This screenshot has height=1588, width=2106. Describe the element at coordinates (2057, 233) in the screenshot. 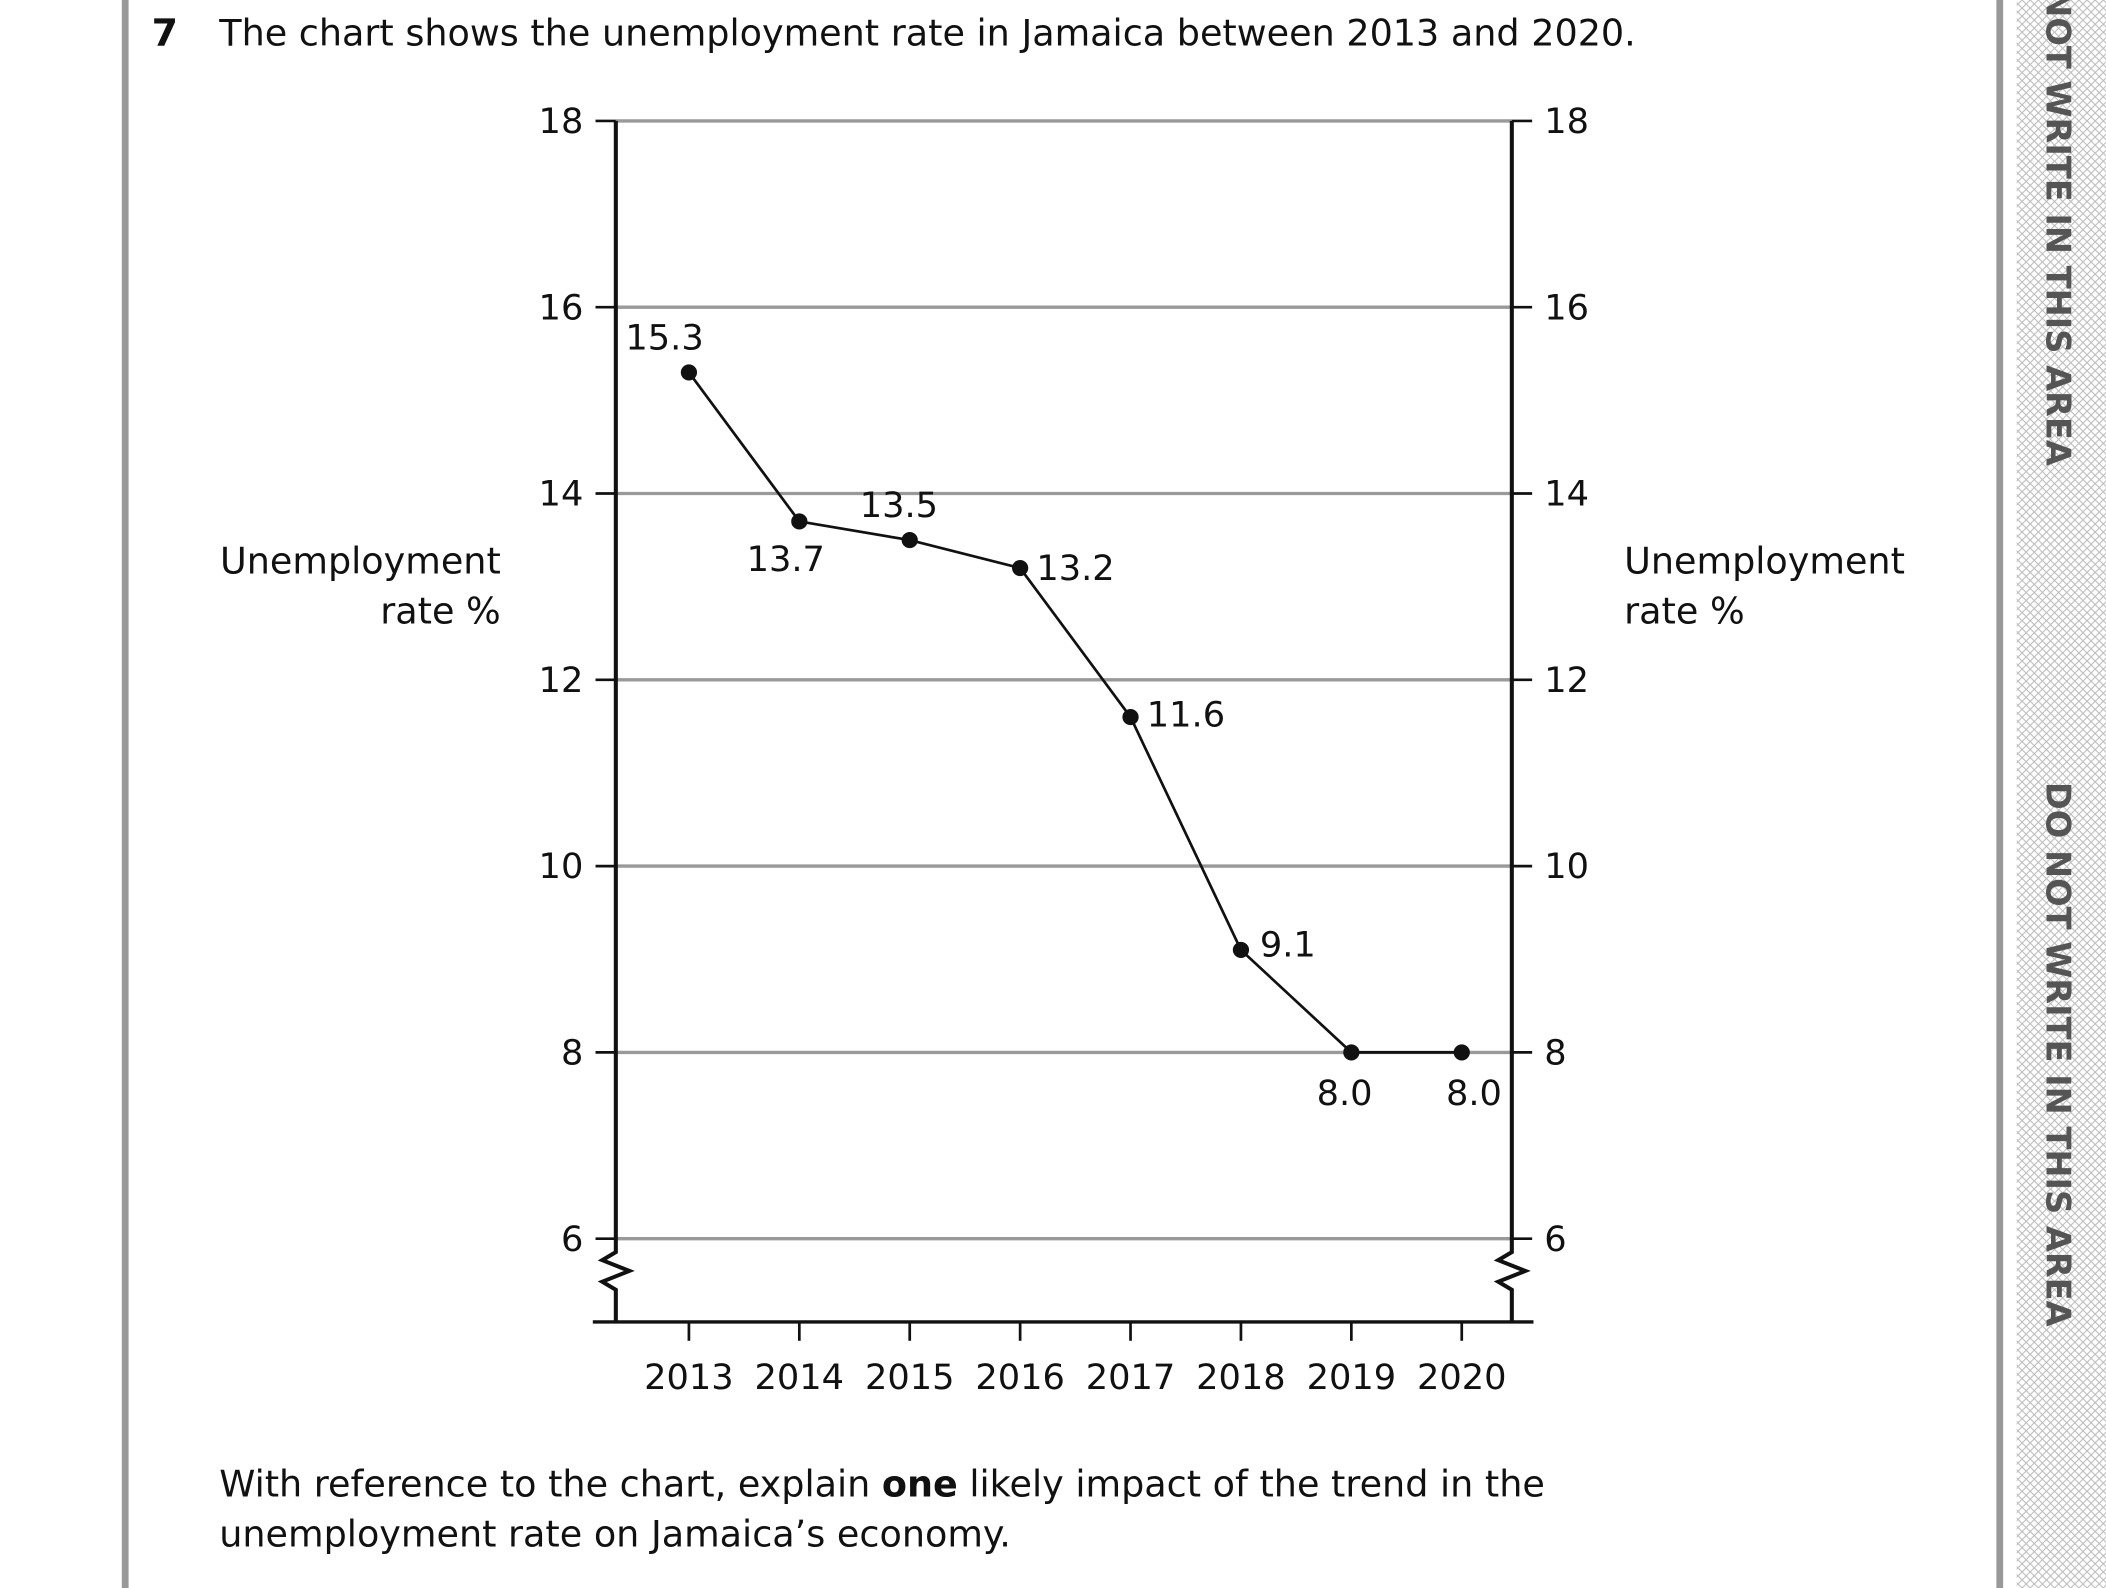

I see `margin-text: NOT WRITE IN THIS AREA` at that location.